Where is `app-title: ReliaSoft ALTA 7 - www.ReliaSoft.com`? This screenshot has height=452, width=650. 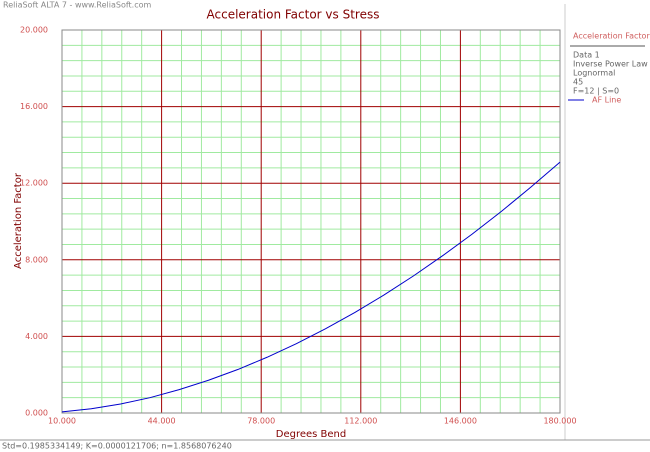
app-title: ReliaSoft ALTA 7 - www.ReliaSoft.com is located at coordinates (77, 5).